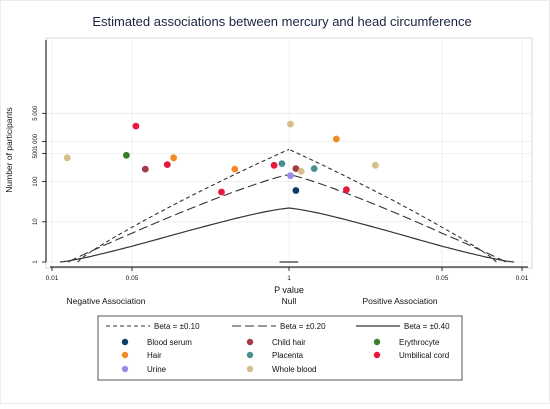  Describe the element at coordinates (36, 153) in the screenshot. I see `y-tick-label: 500` at that location.